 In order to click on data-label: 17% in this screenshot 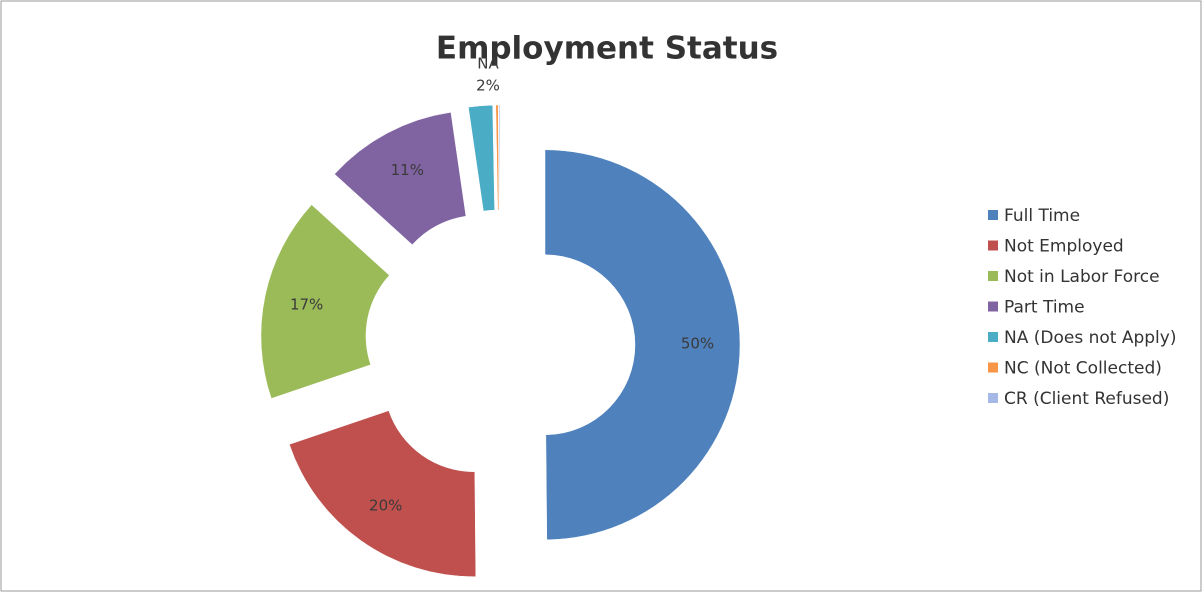, I will do `click(306, 304)`.